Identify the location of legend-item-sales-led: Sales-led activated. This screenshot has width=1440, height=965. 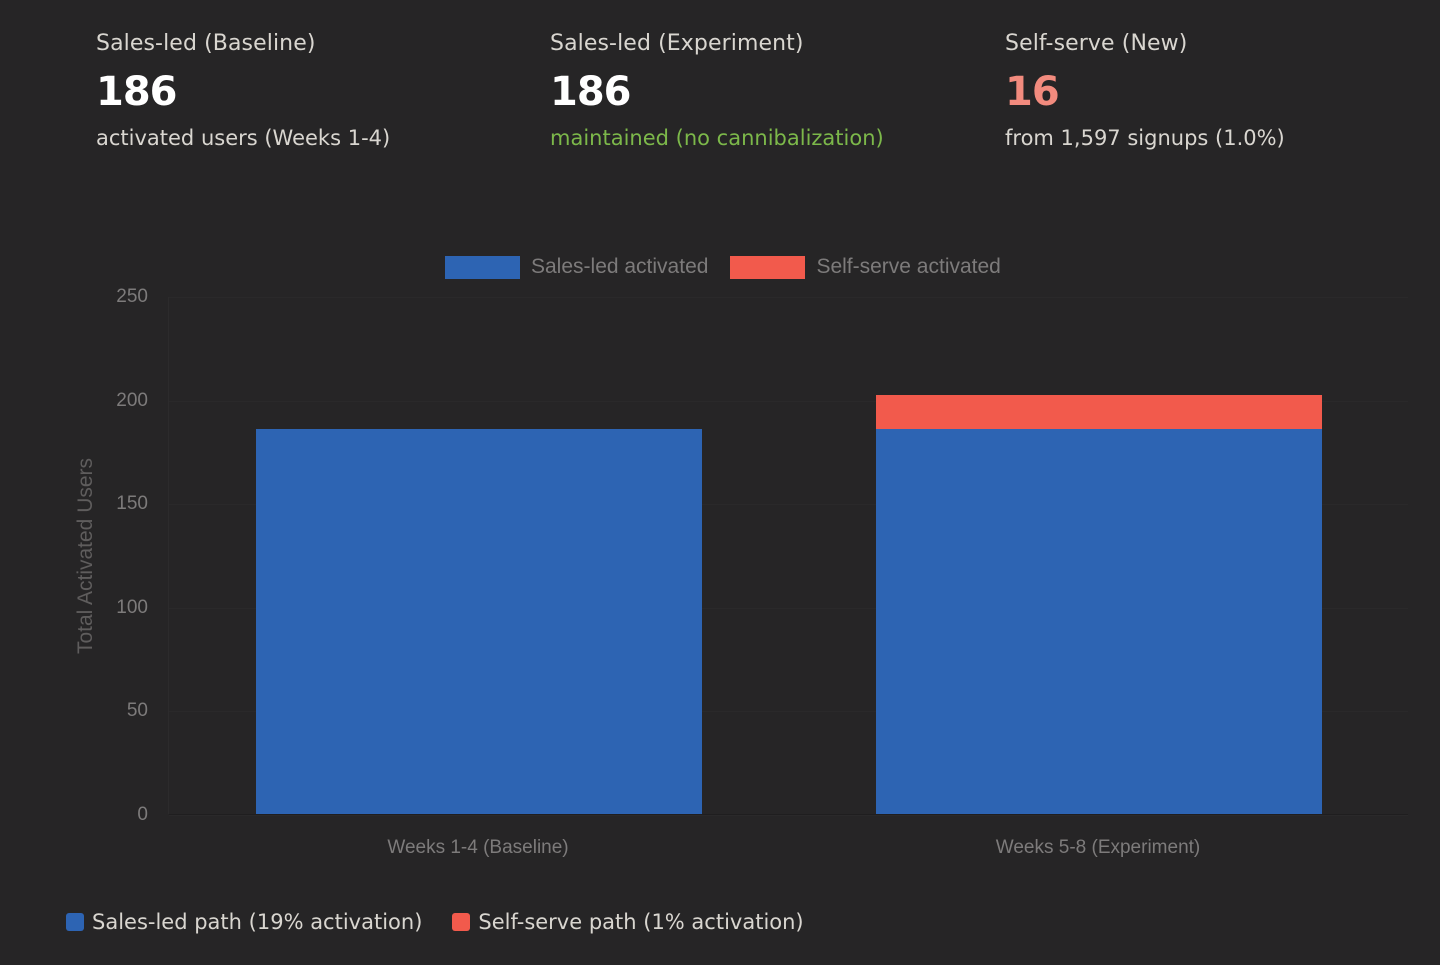
(576, 267).